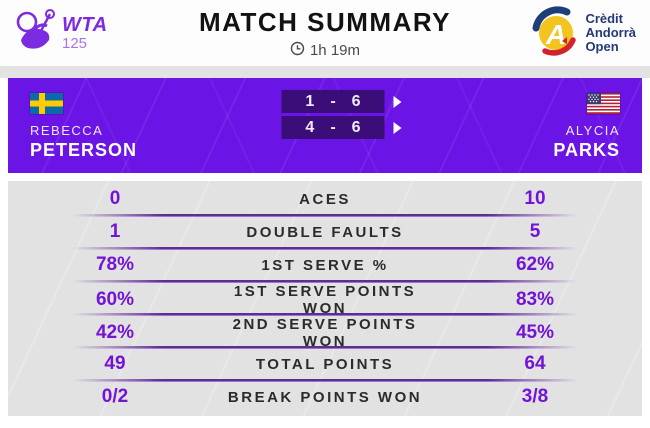  Describe the element at coordinates (341, 114) in the screenshot. I see `scoreboard: 1 - 6 4 - 6` at that location.